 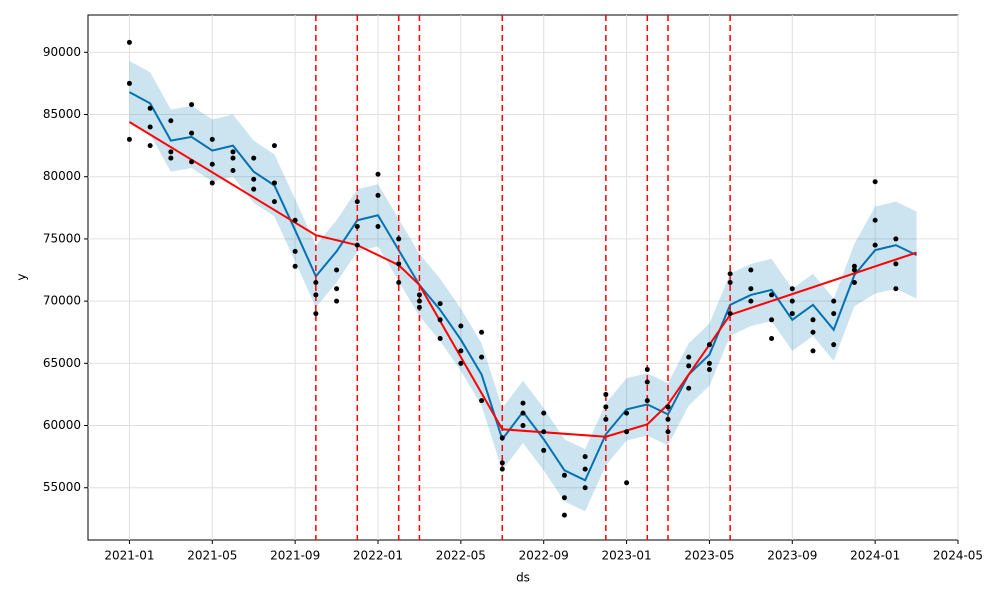 What do you see at coordinates (461, 556) in the screenshot?
I see `x-tick-label: 2022-05` at bounding box center [461, 556].